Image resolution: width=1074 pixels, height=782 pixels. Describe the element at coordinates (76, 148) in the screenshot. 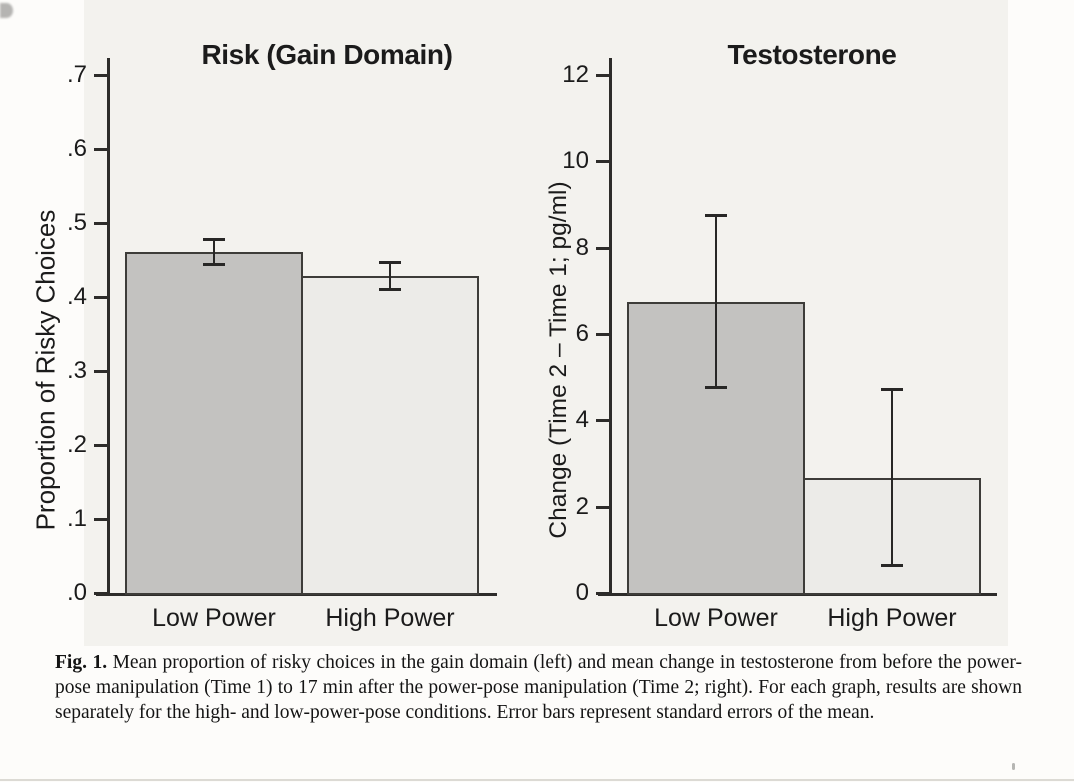

I see `y-tick-label: .6` at that location.